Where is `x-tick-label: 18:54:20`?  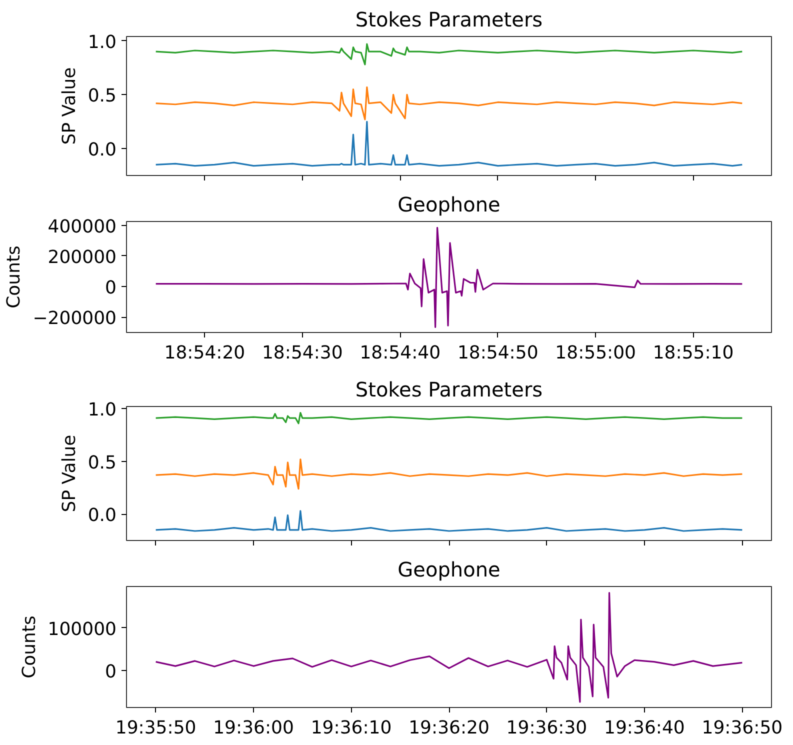 x-tick-label: 18:54:20 is located at coordinates (205, 353).